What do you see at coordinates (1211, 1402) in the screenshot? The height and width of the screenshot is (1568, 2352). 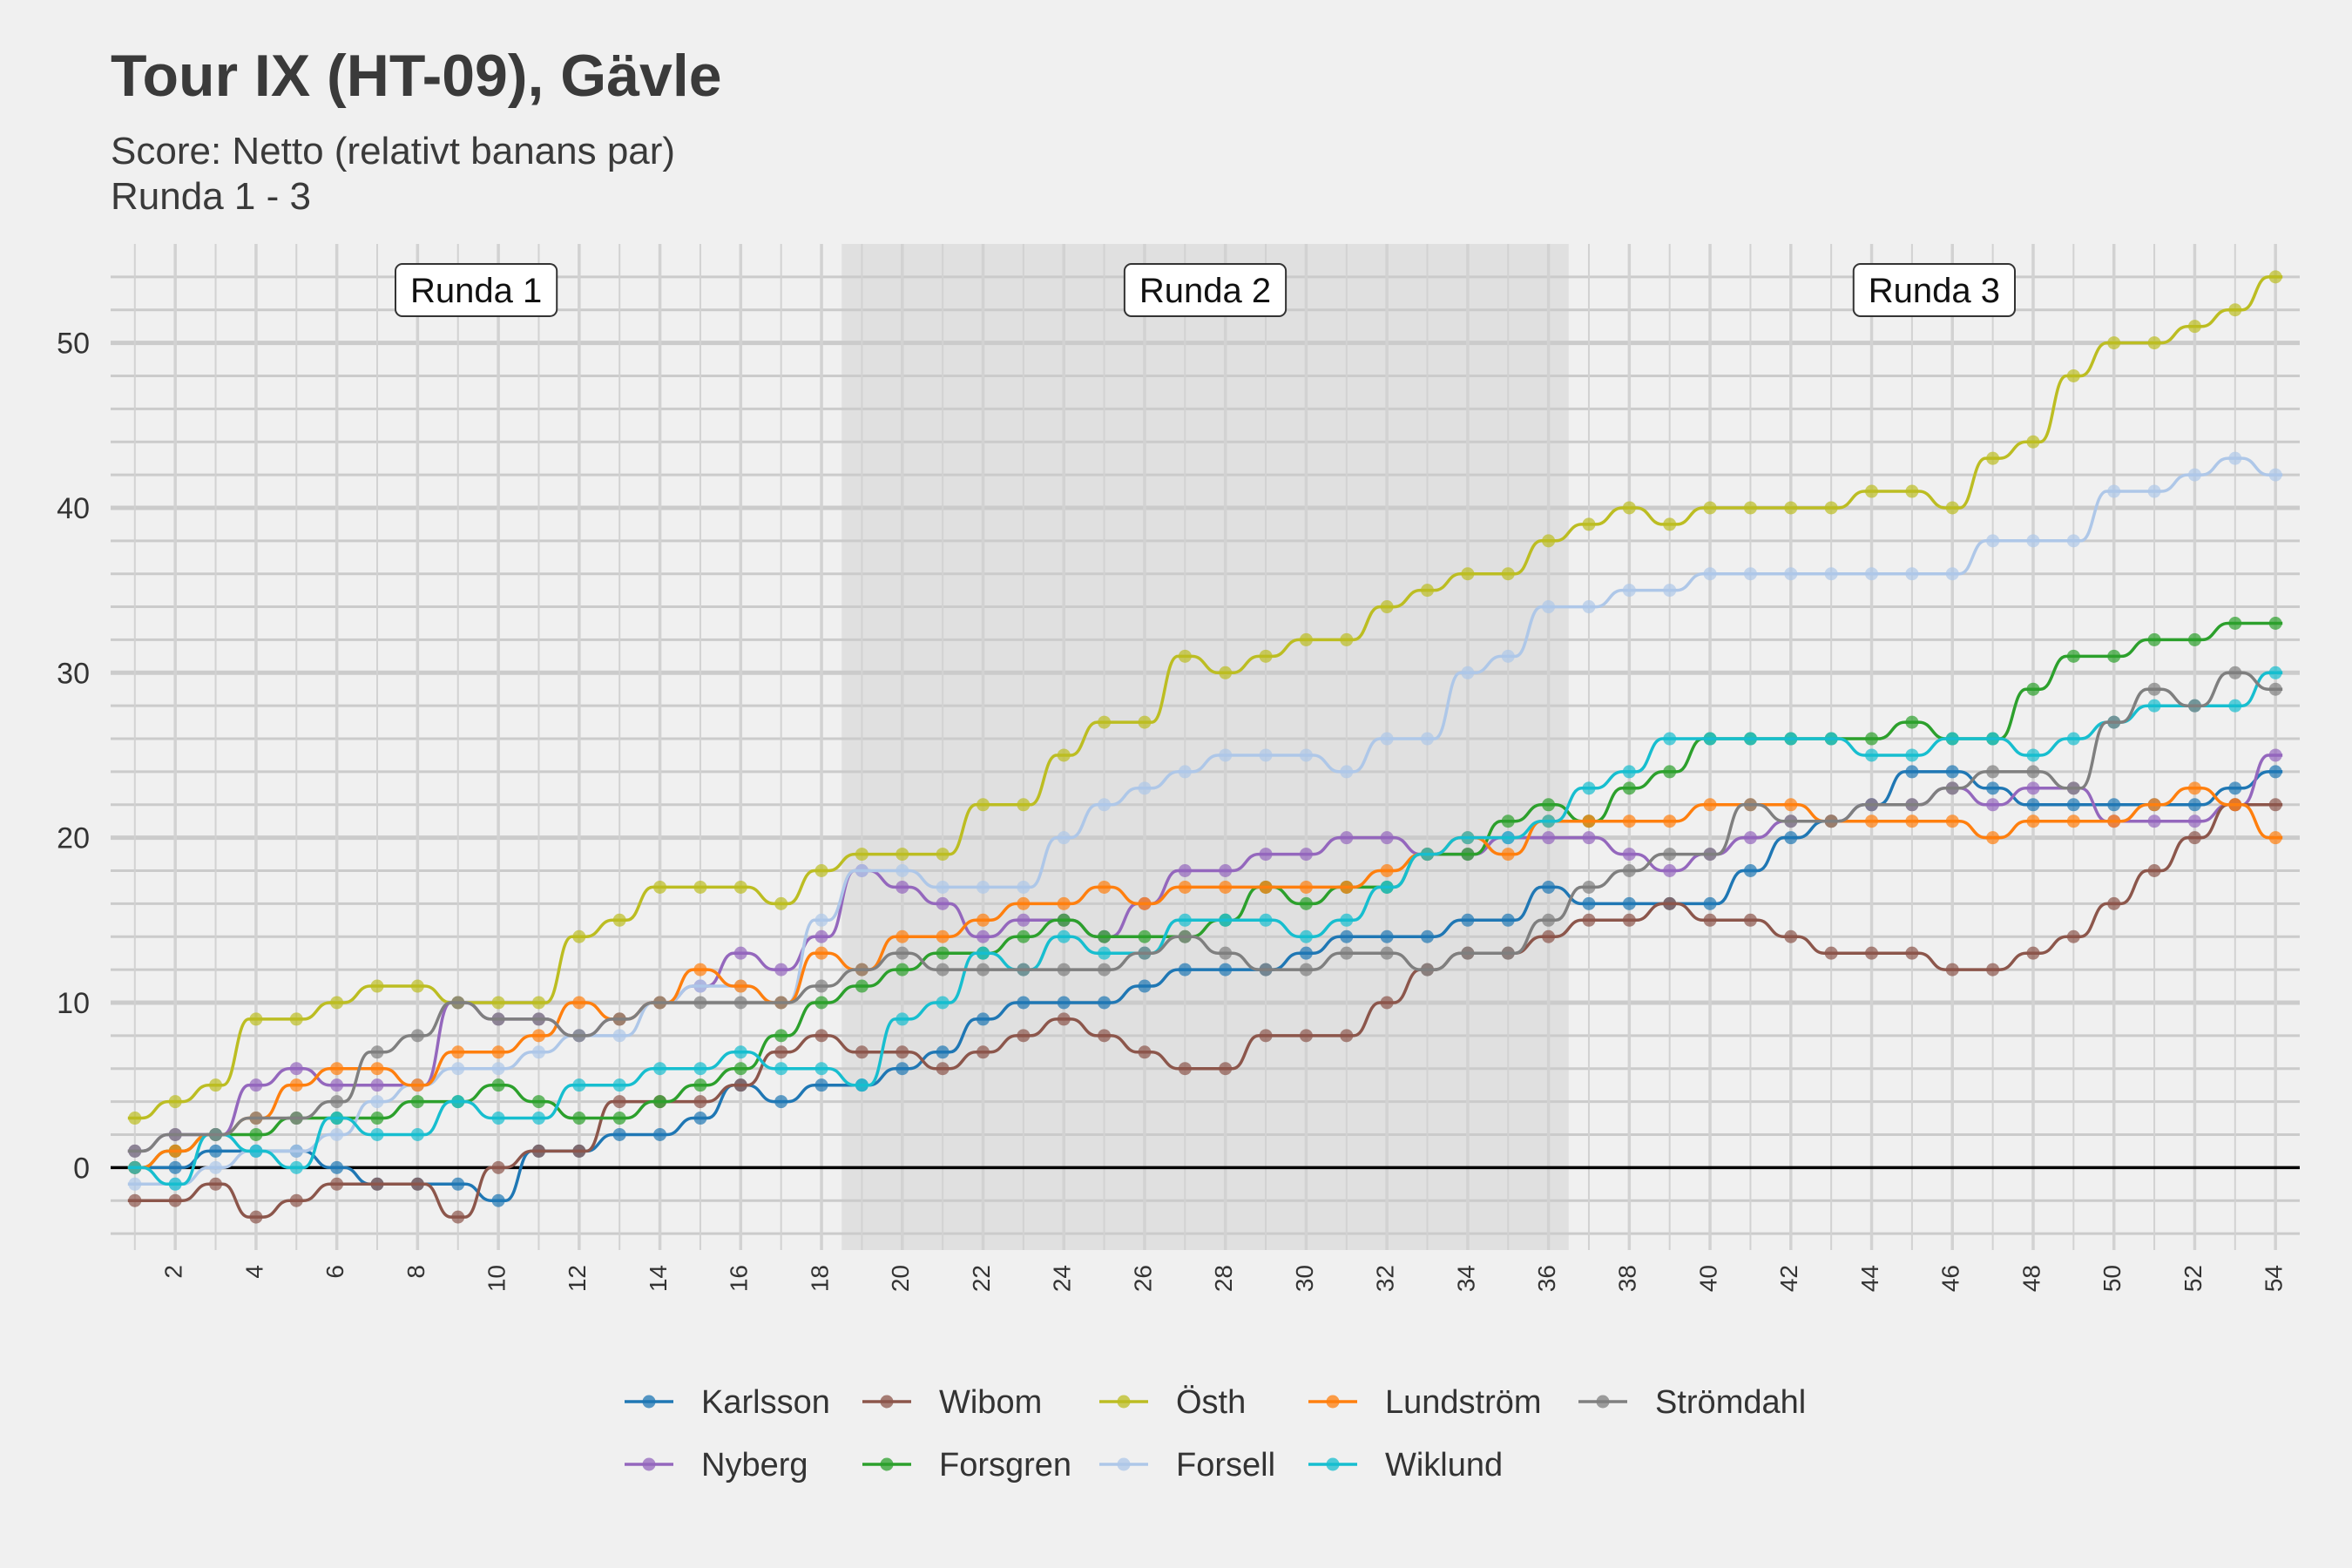 I see `legend-label: Östh` at bounding box center [1211, 1402].